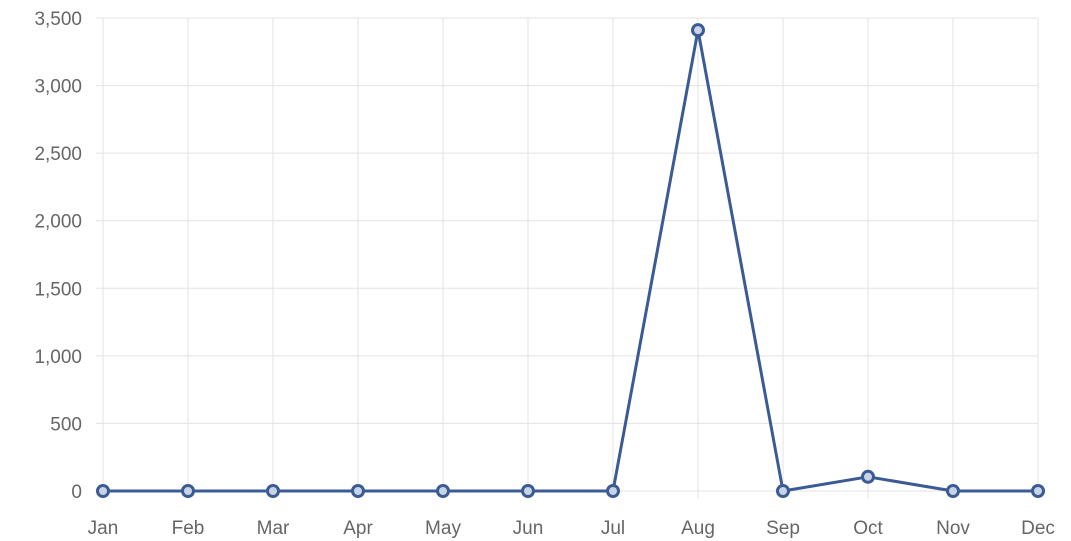 This screenshot has height=541, width=1071. I want to click on y-tick-label: 2,500, so click(58, 154).